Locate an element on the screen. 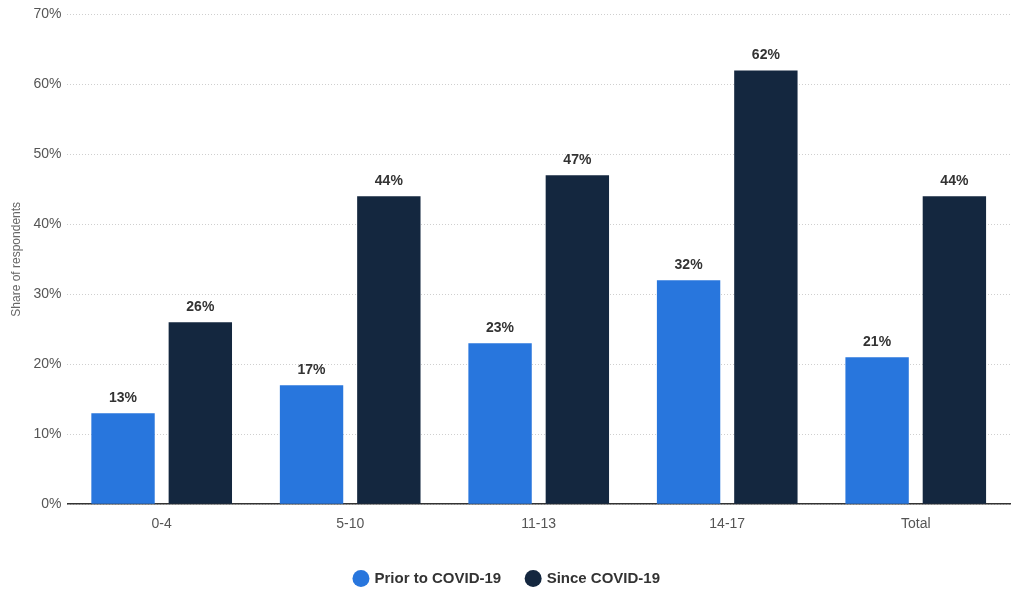  x-tick-label: 14-17 is located at coordinates (727, 523).